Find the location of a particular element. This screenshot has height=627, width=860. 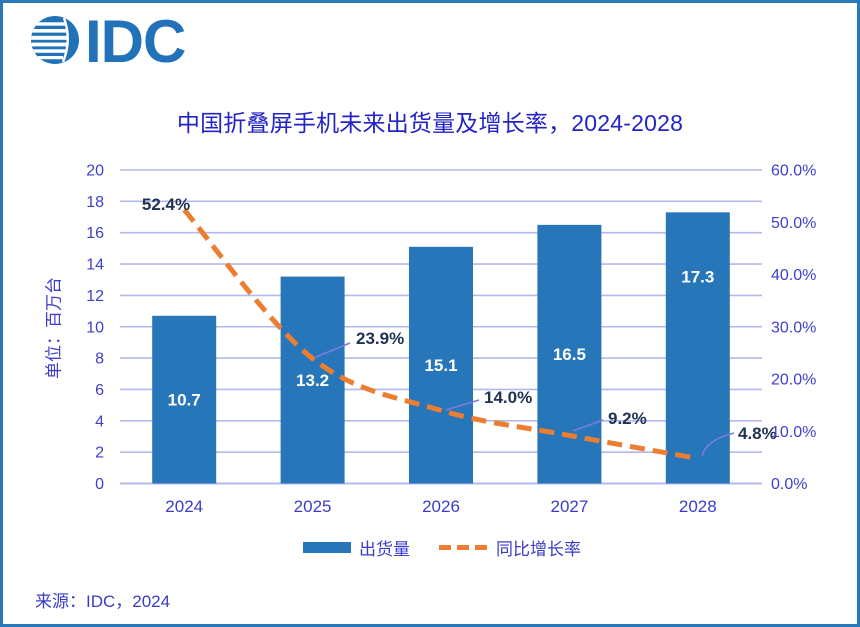

bar-label-2024: 10.7 is located at coordinates (184, 400).